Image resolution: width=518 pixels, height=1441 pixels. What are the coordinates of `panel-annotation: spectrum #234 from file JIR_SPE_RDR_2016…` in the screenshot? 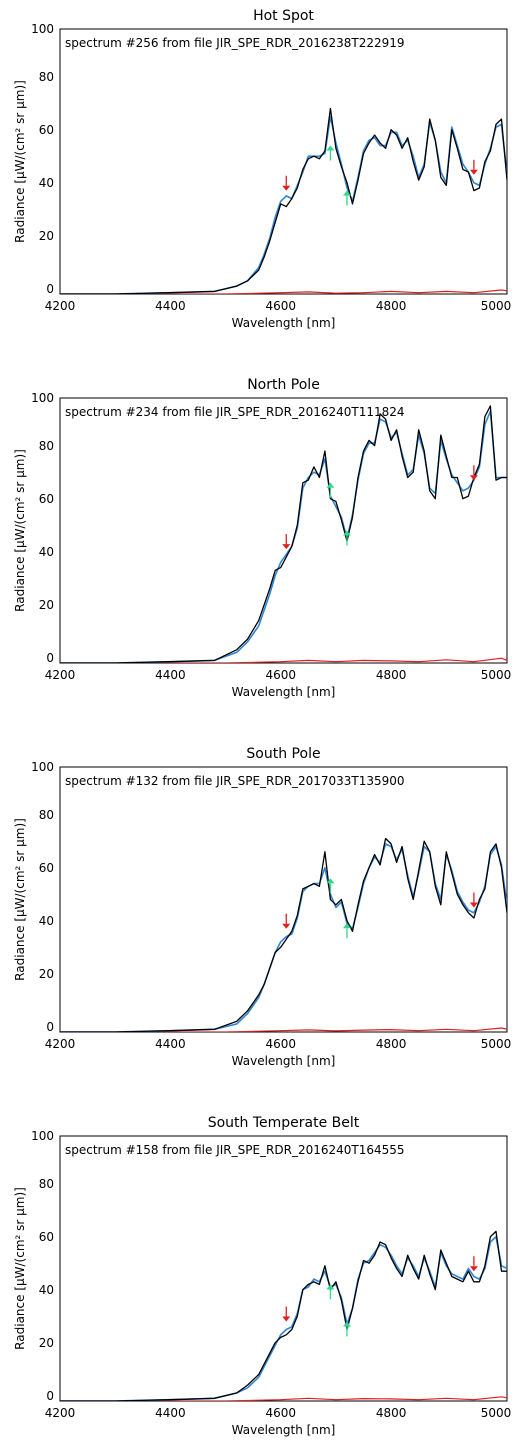 It's located at (235, 412).